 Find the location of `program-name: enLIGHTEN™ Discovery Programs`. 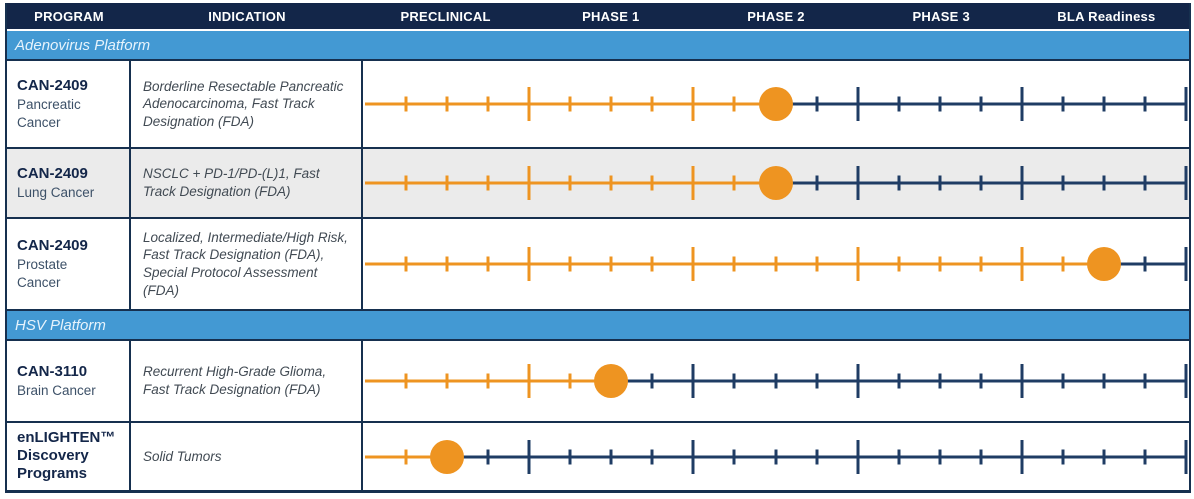

program-name: enLIGHTEN™ Discovery Programs is located at coordinates (66, 455).